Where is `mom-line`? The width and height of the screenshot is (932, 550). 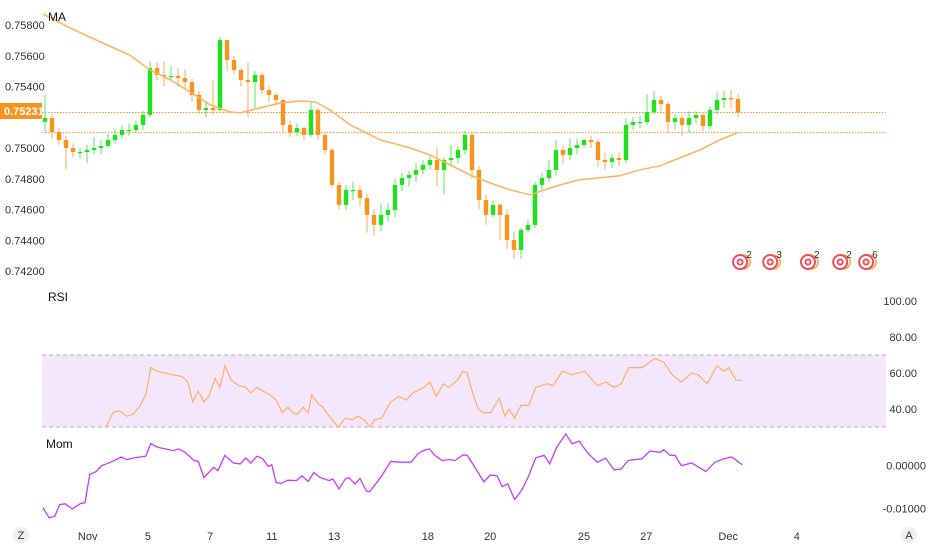 mom-line is located at coordinates (392, 475).